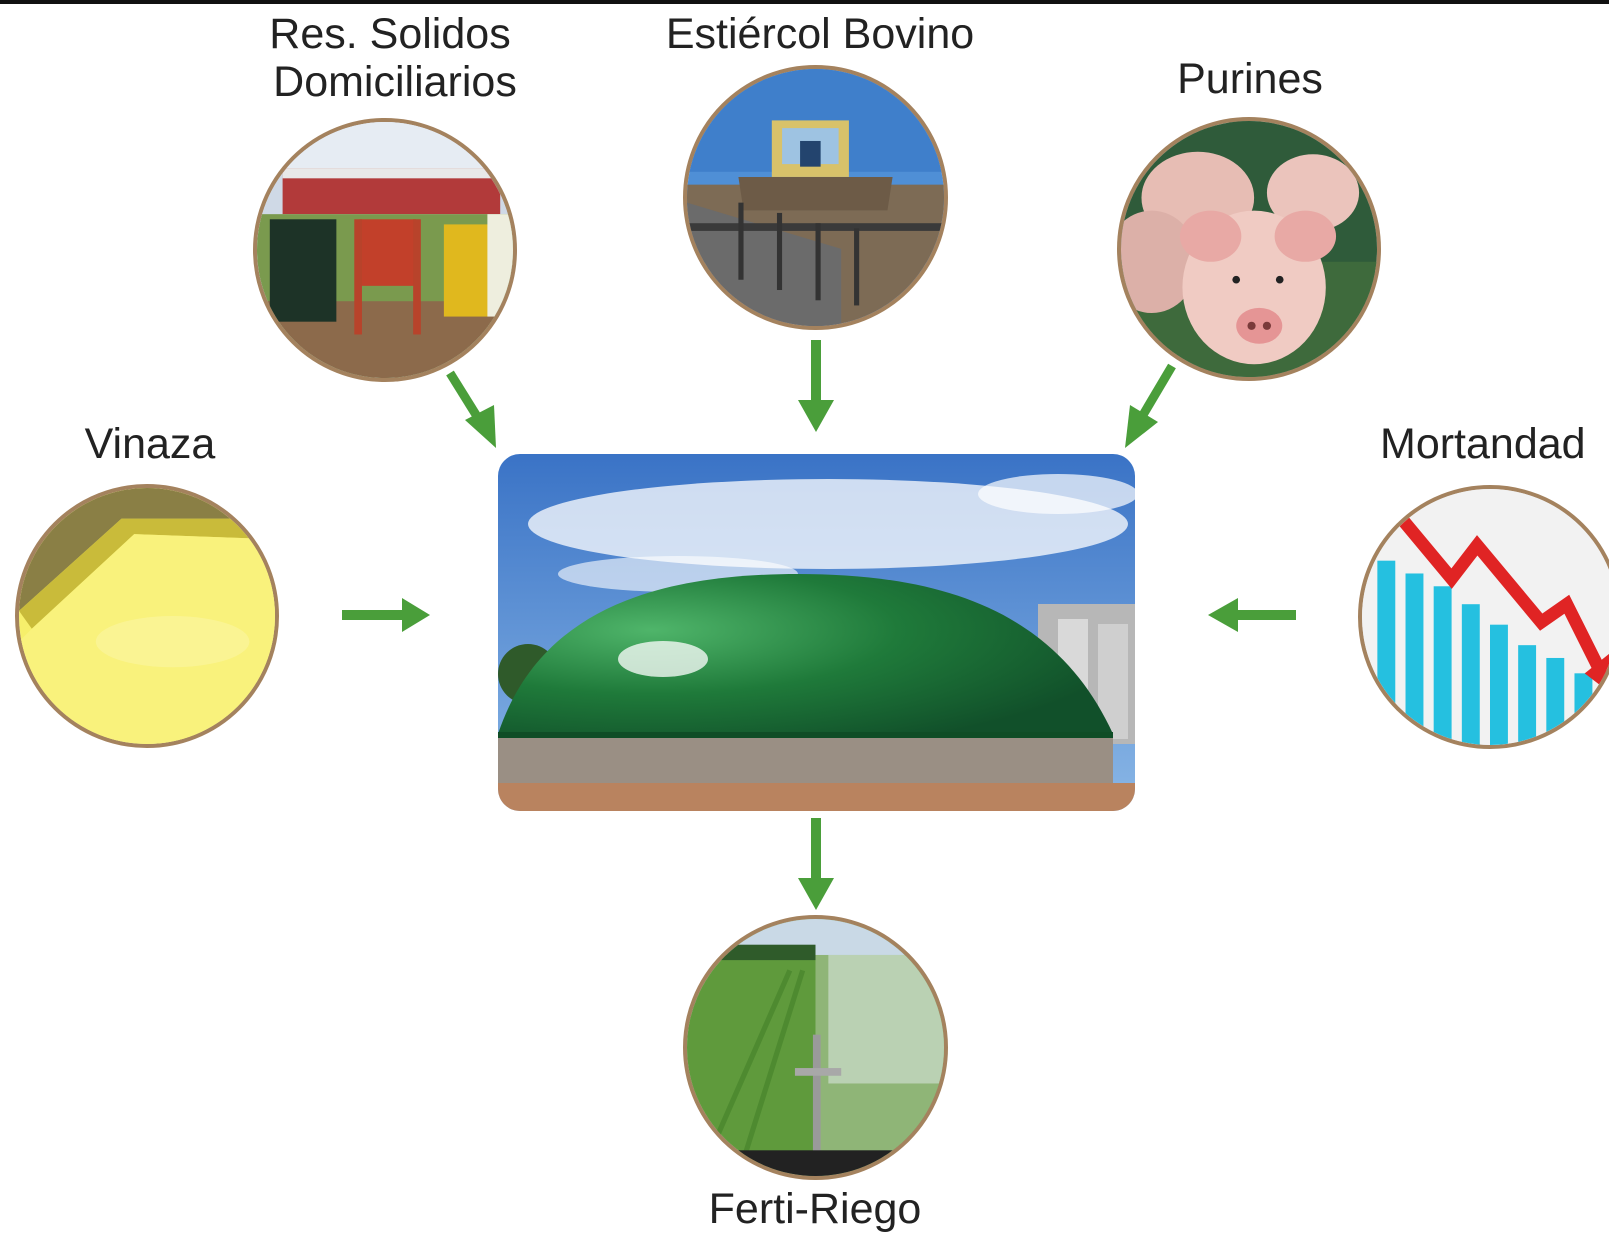 The width and height of the screenshot is (1609, 1237). What do you see at coordinates (804, 2) in the screenshot?
I see `top-border-line` at bounding box center [804, 2].